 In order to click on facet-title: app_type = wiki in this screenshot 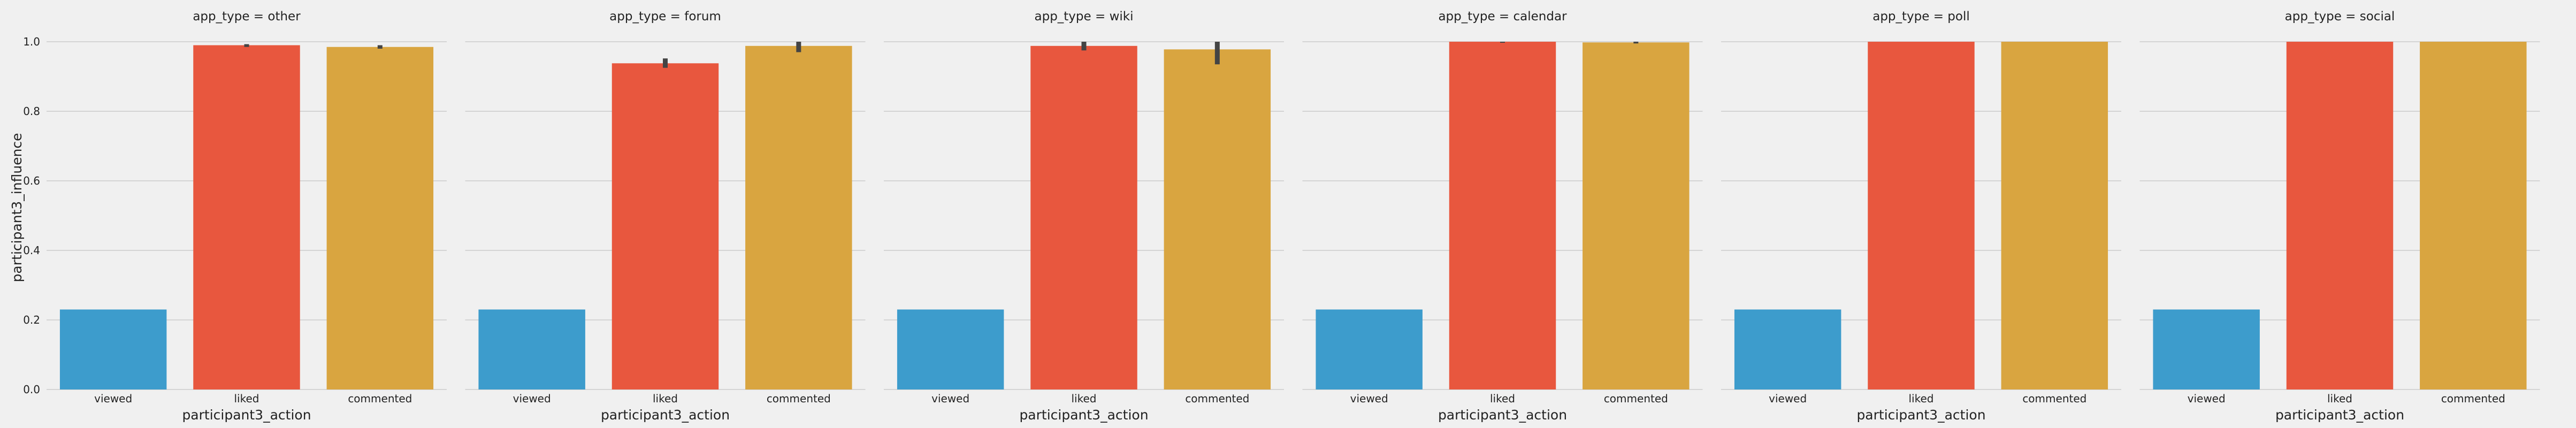, I will do `click(1084, 17)`.